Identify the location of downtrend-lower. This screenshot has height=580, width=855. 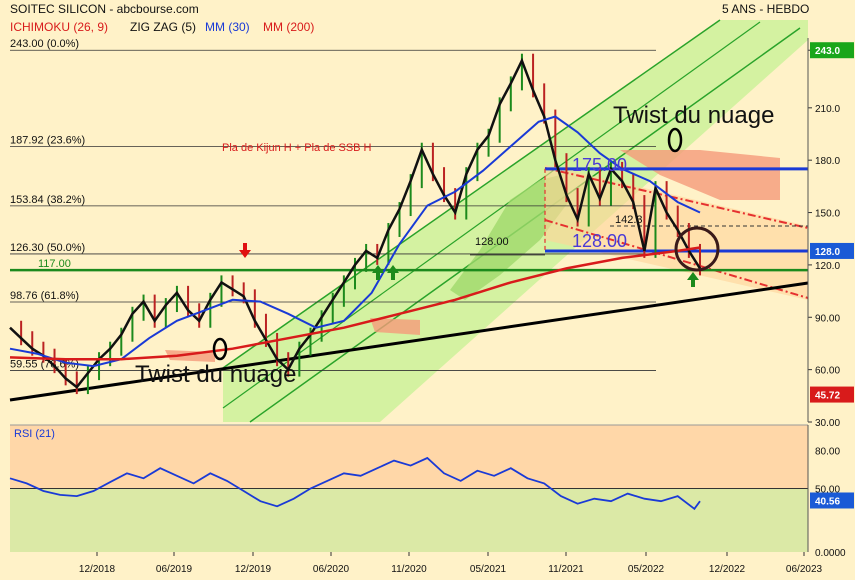
(676, 259).